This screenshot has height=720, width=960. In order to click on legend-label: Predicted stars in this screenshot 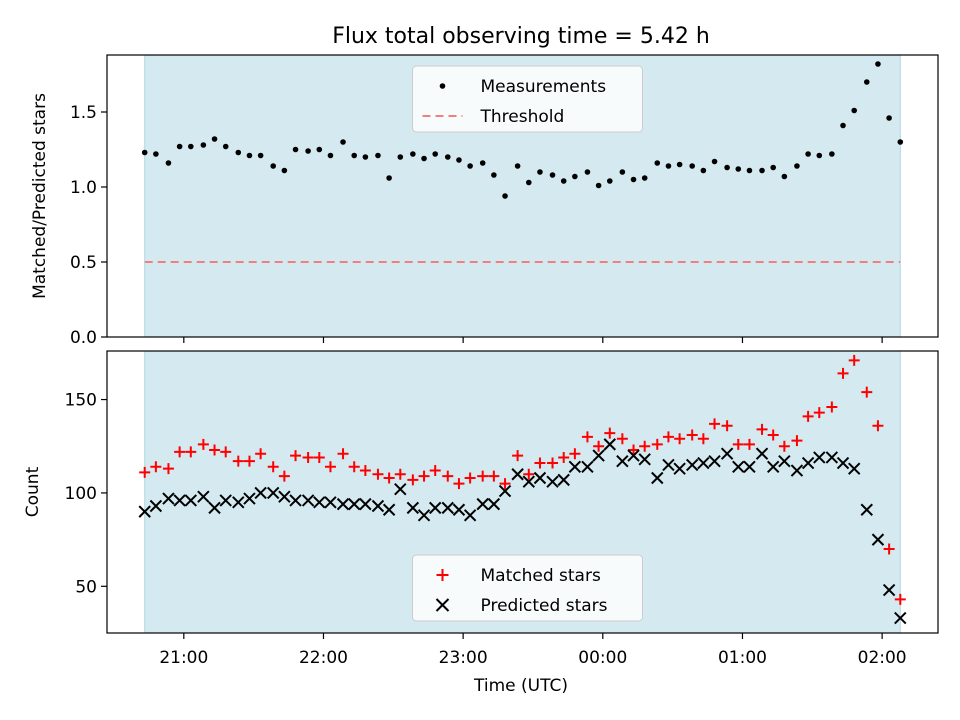, I will do `click(544, 606)`.